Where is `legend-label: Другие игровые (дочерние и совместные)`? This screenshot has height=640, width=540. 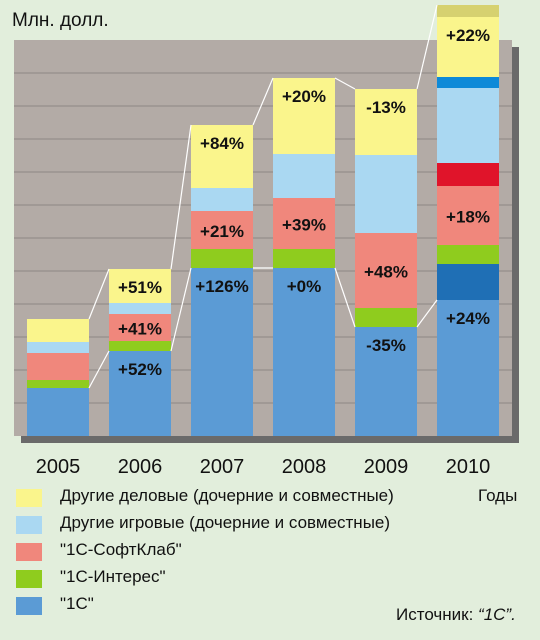 legend-label: Другие игровые (дочерние и совместные) is located at coordinates (225, 522).